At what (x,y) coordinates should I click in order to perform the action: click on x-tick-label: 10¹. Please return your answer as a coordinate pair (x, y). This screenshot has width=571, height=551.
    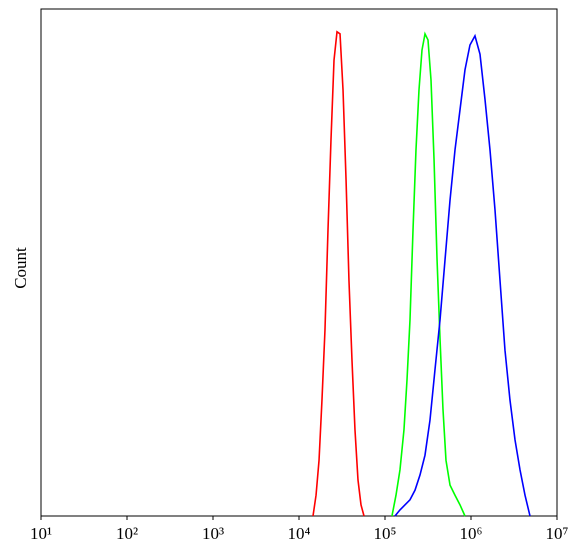
    Looking at the image, I should click on (41, 533).